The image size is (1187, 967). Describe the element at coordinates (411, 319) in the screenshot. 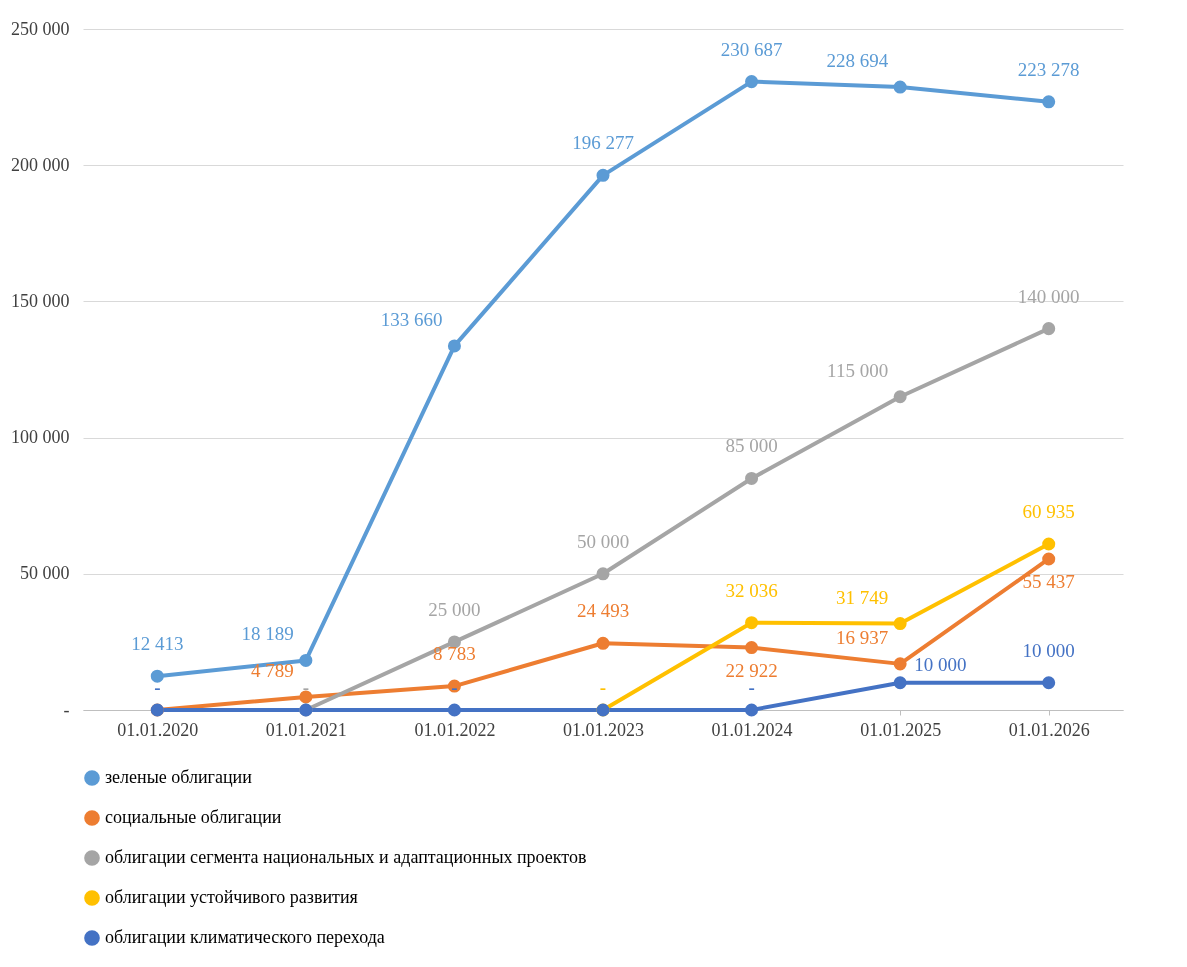

I see `data-label: 133 660` at that location.